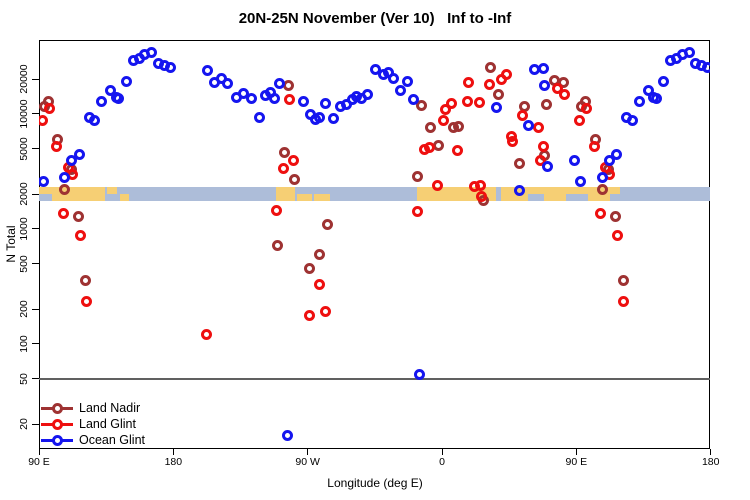 The width and height of the screenshot is (750, 500). I want to click on y-tick-label: 1000, so click(24, 229).